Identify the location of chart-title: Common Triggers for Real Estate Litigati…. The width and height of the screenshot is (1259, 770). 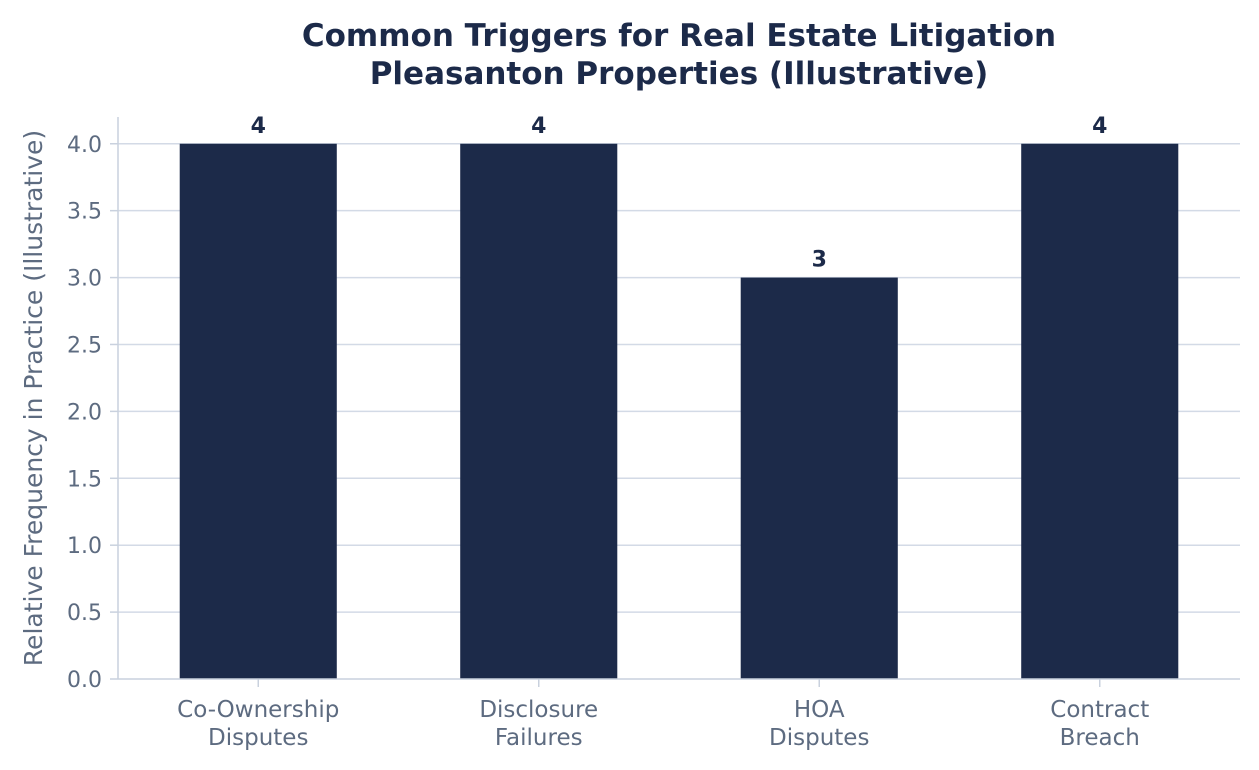
(679, 36).